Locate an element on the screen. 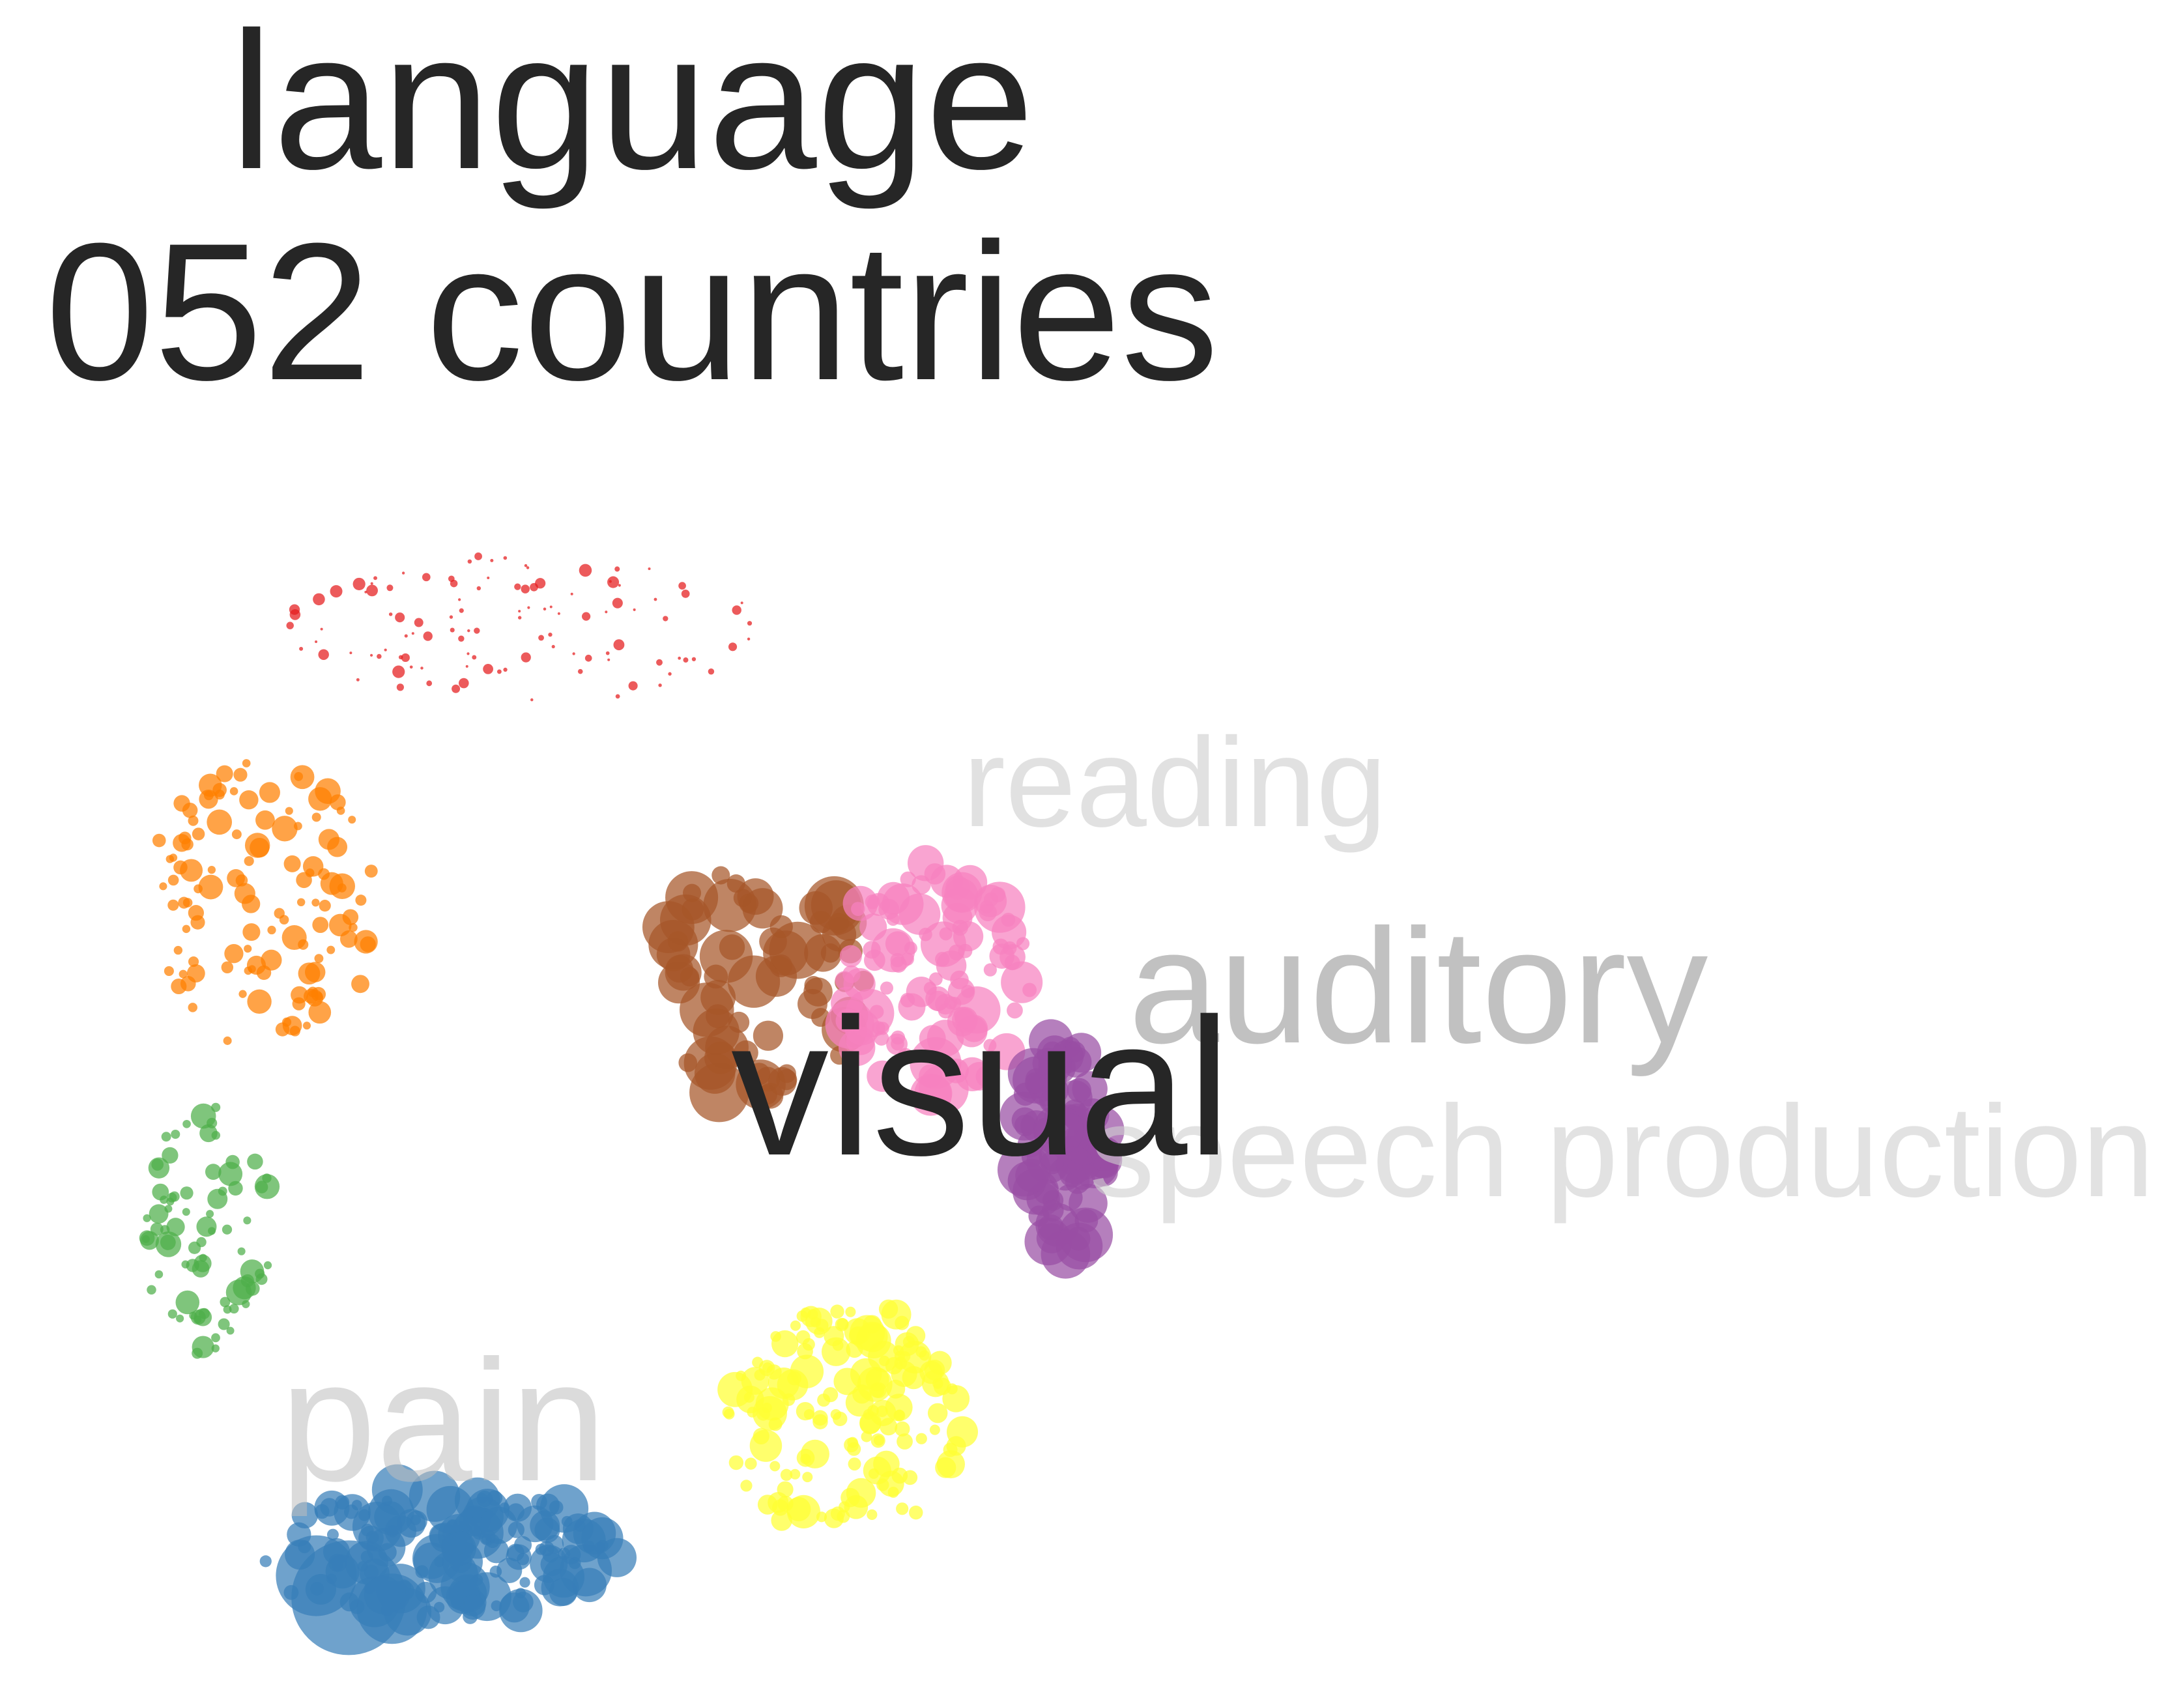 This screenshot has height=1690, width=2184. title-line-count: 052 countries is located at coordinates (631, 311).